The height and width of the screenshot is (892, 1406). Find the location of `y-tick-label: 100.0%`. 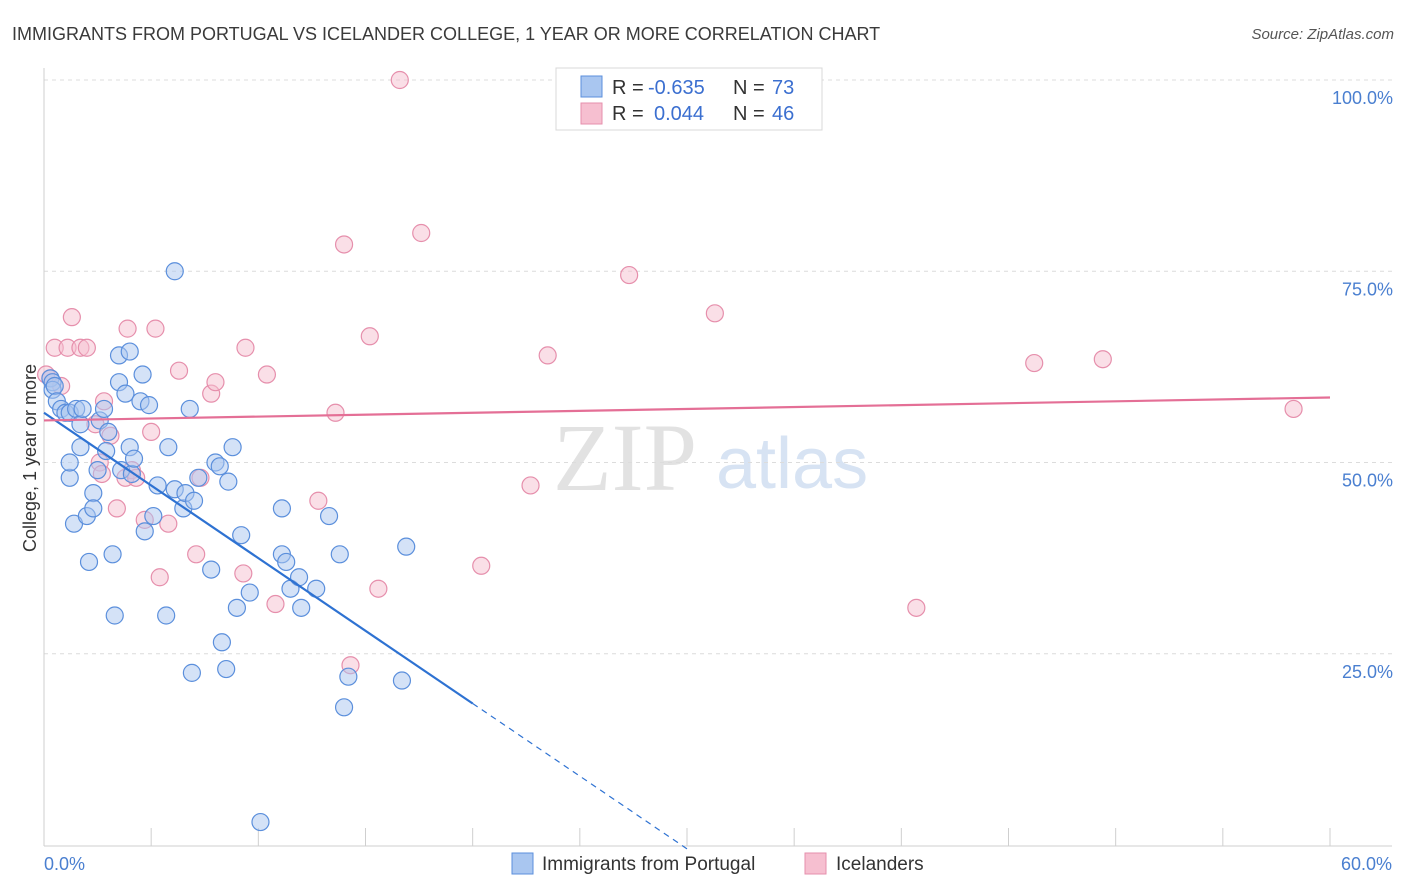

y-tick-label: 100.0% is located at coordinates (1362, 98).